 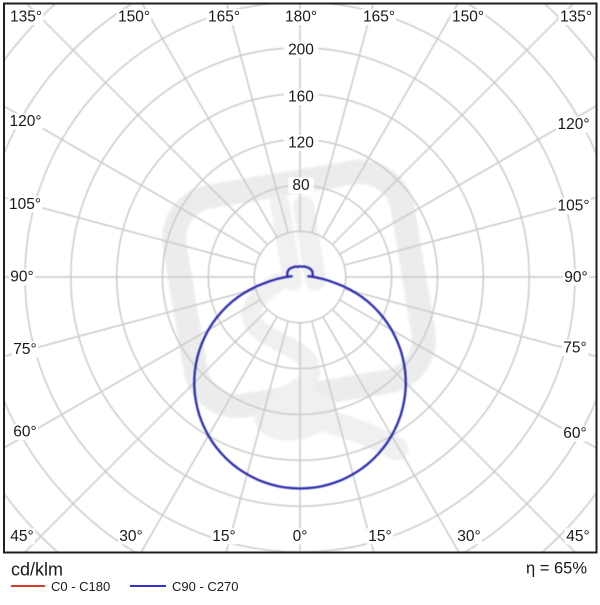 What do you see at coordinates (301, 97) in the screenshot?
I see `svg-text: 160` at bounding box center [301, 97].